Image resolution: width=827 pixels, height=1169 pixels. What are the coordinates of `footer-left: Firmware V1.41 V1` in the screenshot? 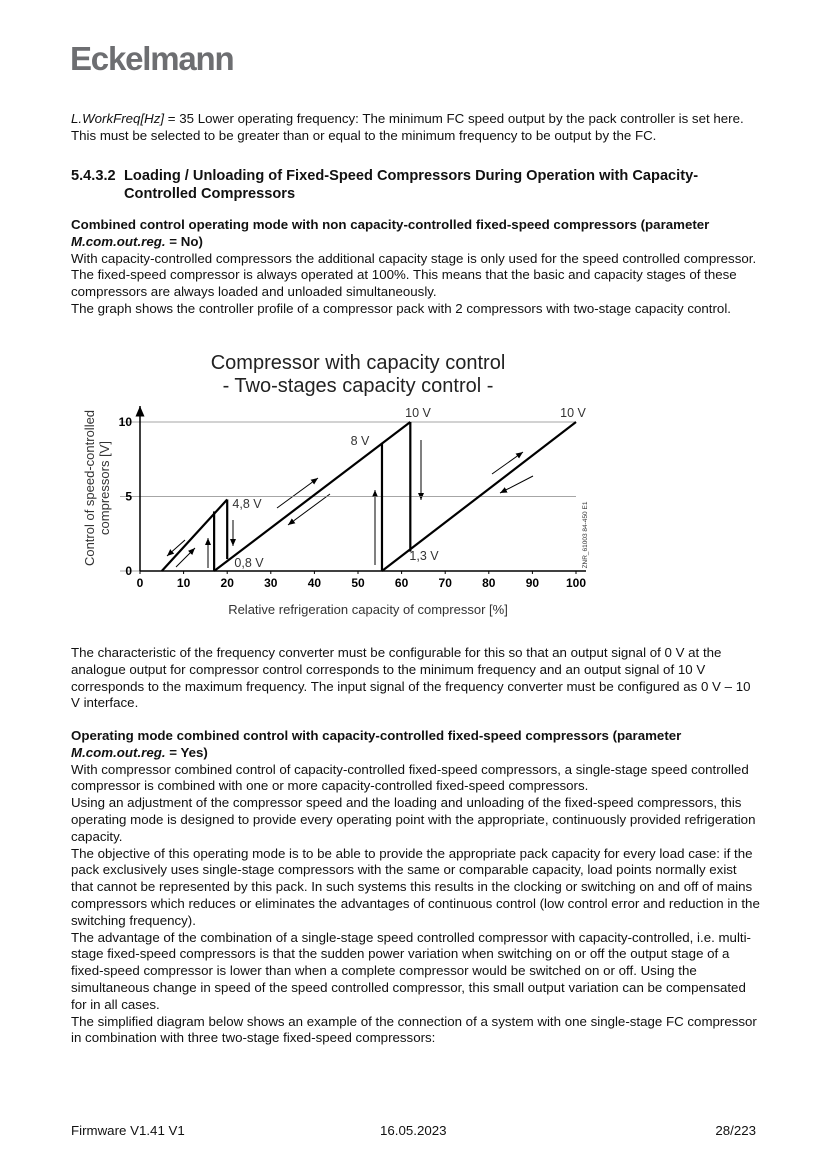 It's located at (128, 1130).